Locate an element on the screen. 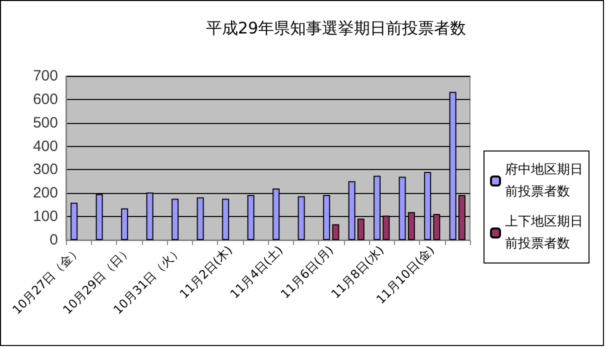 This screenshot has width=606, height=348. y-tick-label: 200 is located at coordinates (45, 193).